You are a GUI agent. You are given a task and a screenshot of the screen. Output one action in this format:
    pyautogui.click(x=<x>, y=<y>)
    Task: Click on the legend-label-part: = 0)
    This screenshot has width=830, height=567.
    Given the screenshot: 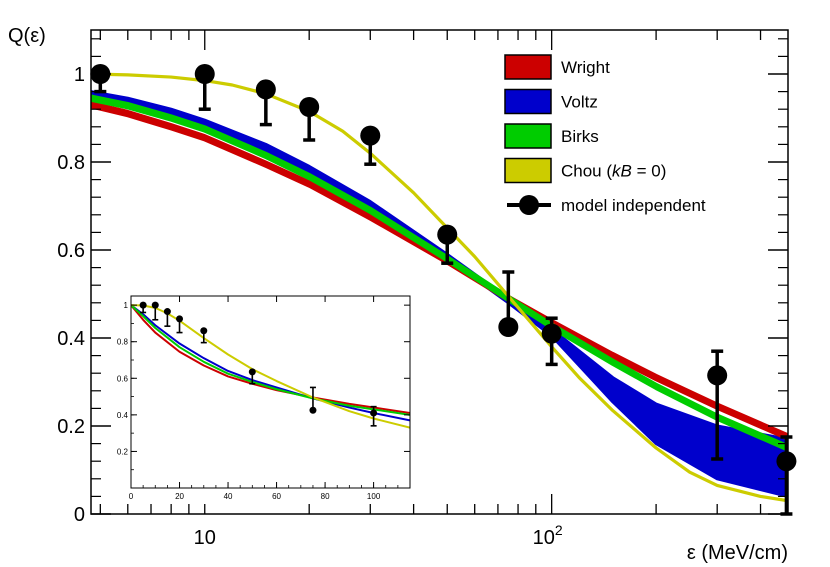 What is the action you would take?
    pyautogui.click(x=649, y=171)
    